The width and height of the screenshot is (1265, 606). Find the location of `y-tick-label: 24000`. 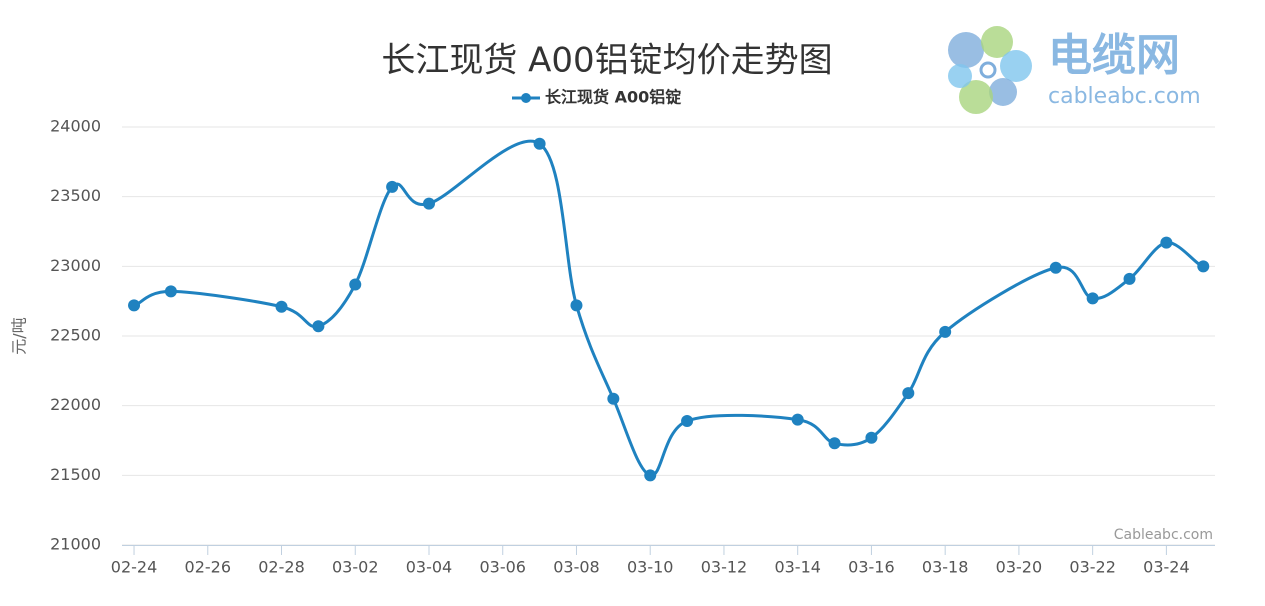

y-tick-label: 24000 is located at coordinates (75, 126).